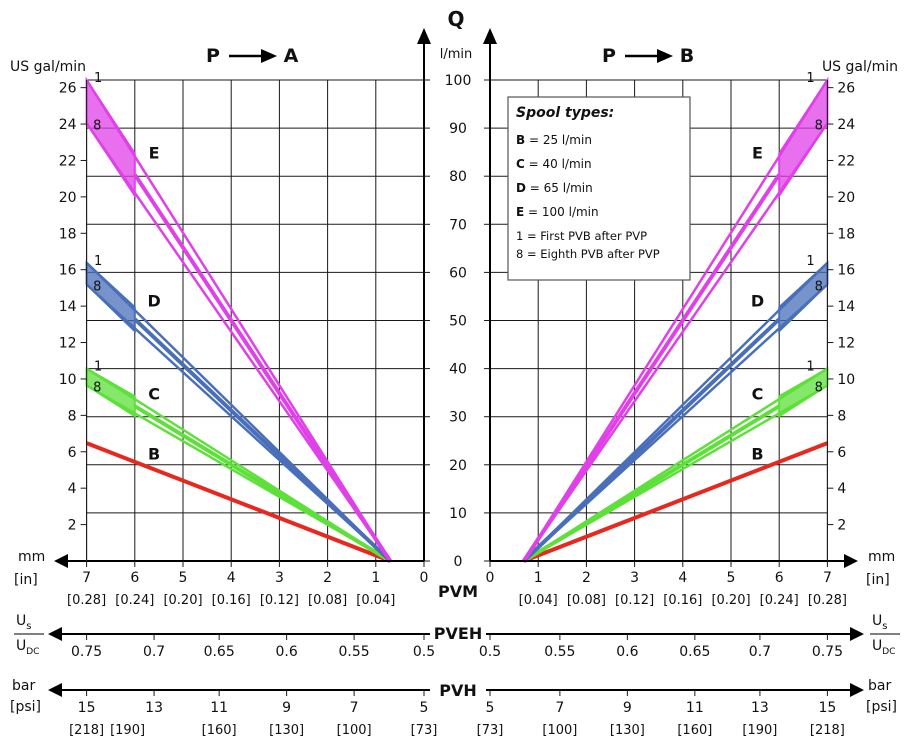  I want to click on pvh-psi-left: [100], so click(354, 730).